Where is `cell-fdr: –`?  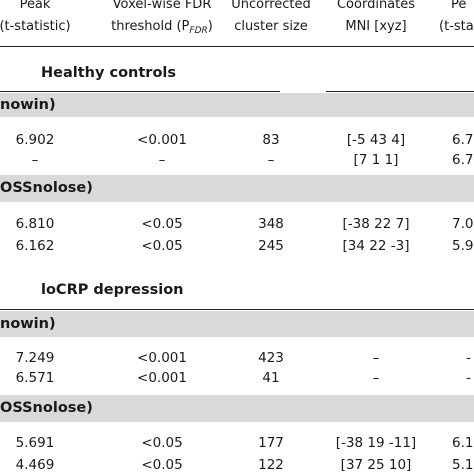 cell-fdr: – is located at coordinates (162, 160).